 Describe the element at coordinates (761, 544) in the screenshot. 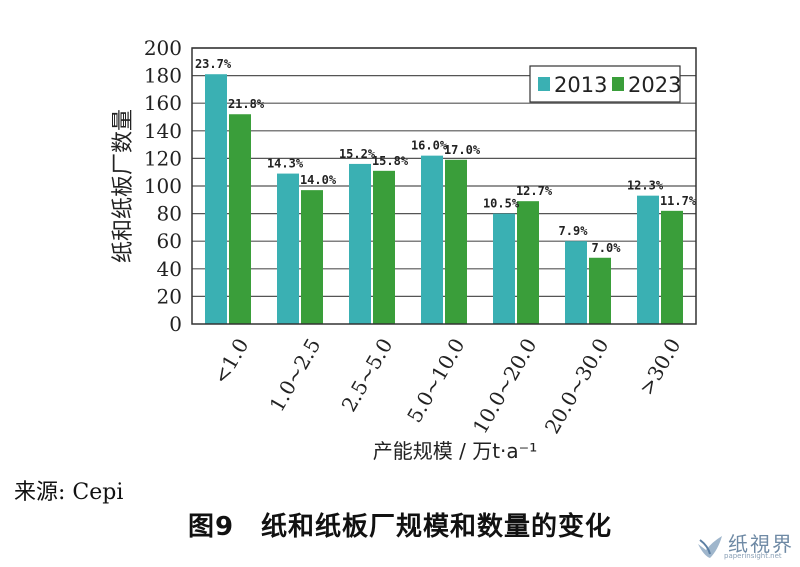

I see `watermark-name: 纸視界` at that location.